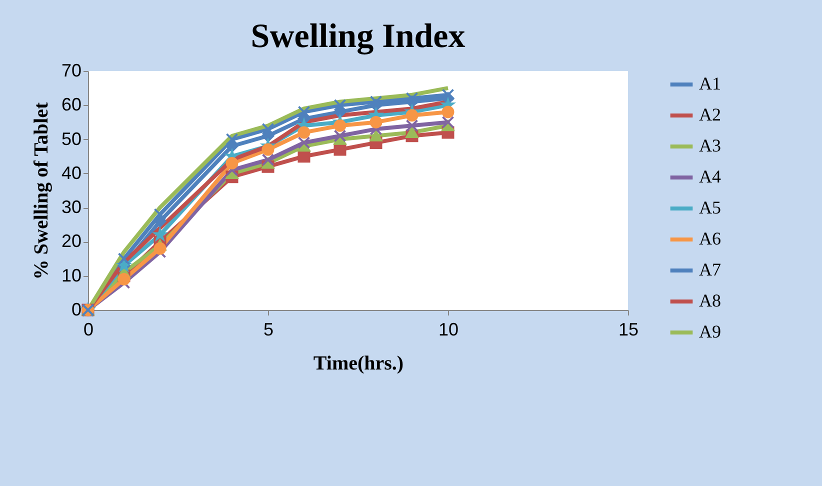  I want to click on y-tick-label: 10, so click(71, 275).